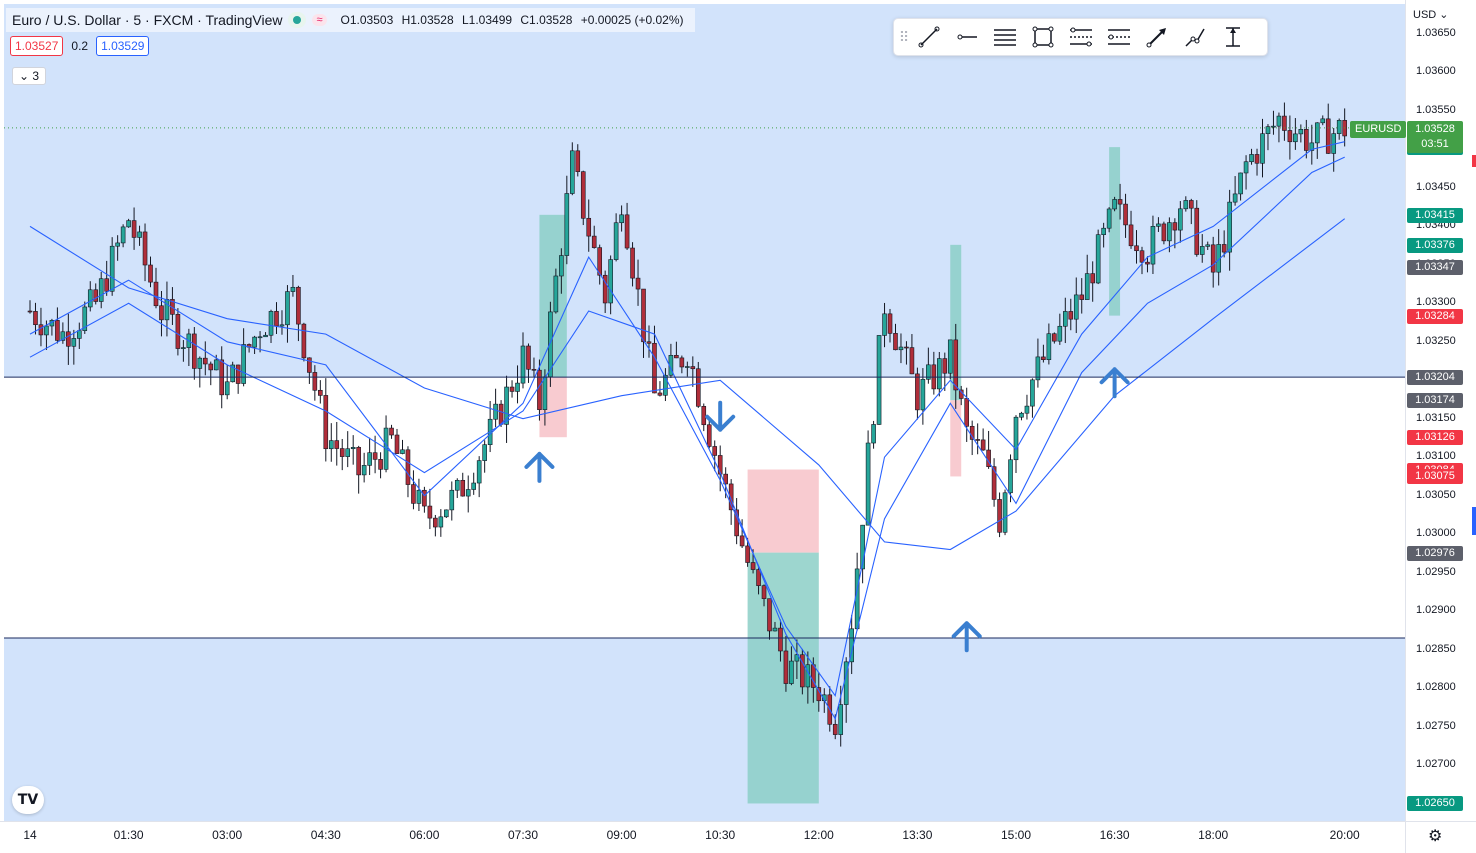  What do you see at coordinates (1081, 37) in the screenshot?
I see `fib-retracement-icon` at bounding box center [1081, 37].